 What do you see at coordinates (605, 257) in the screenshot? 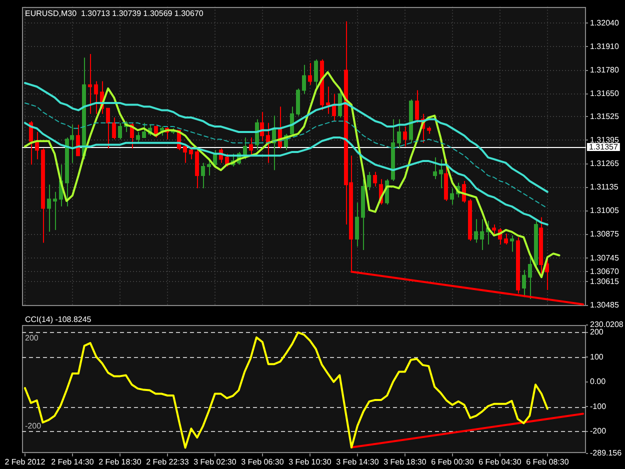
I see `y-tick-label: 1.30745` at bounding box center [605, 257].